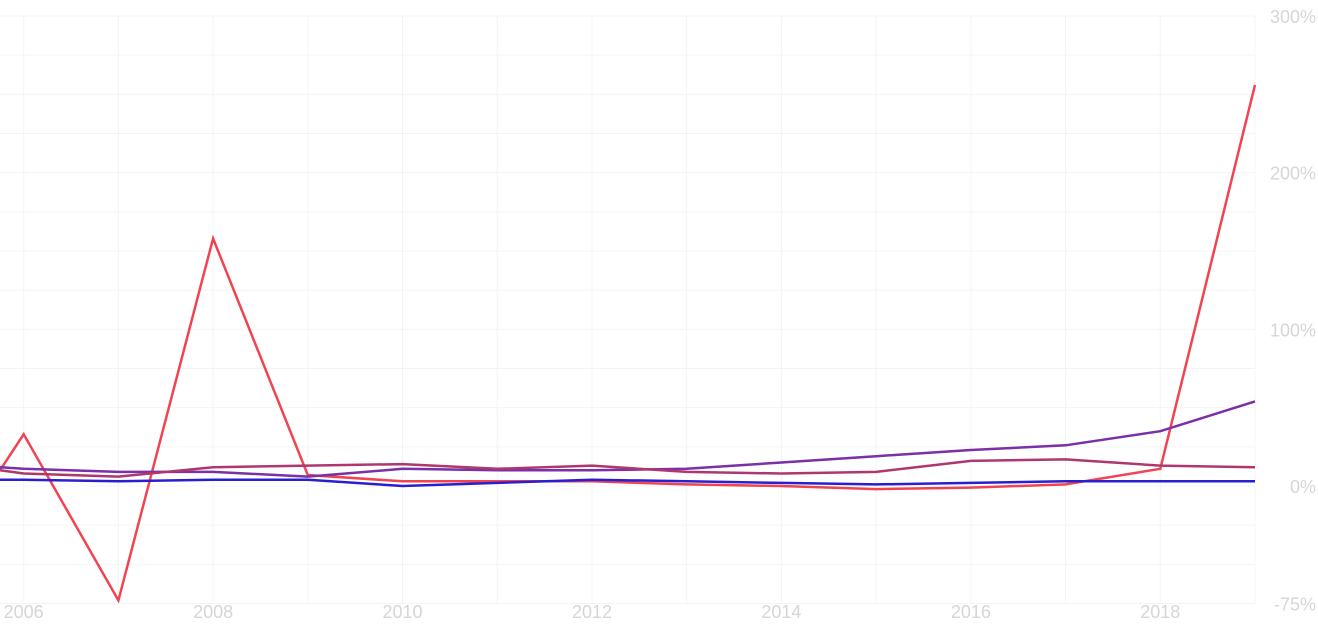 This screenshot has height=624, width=1318. I want to click on x-tick-label: 2018, so click(1160, 612).